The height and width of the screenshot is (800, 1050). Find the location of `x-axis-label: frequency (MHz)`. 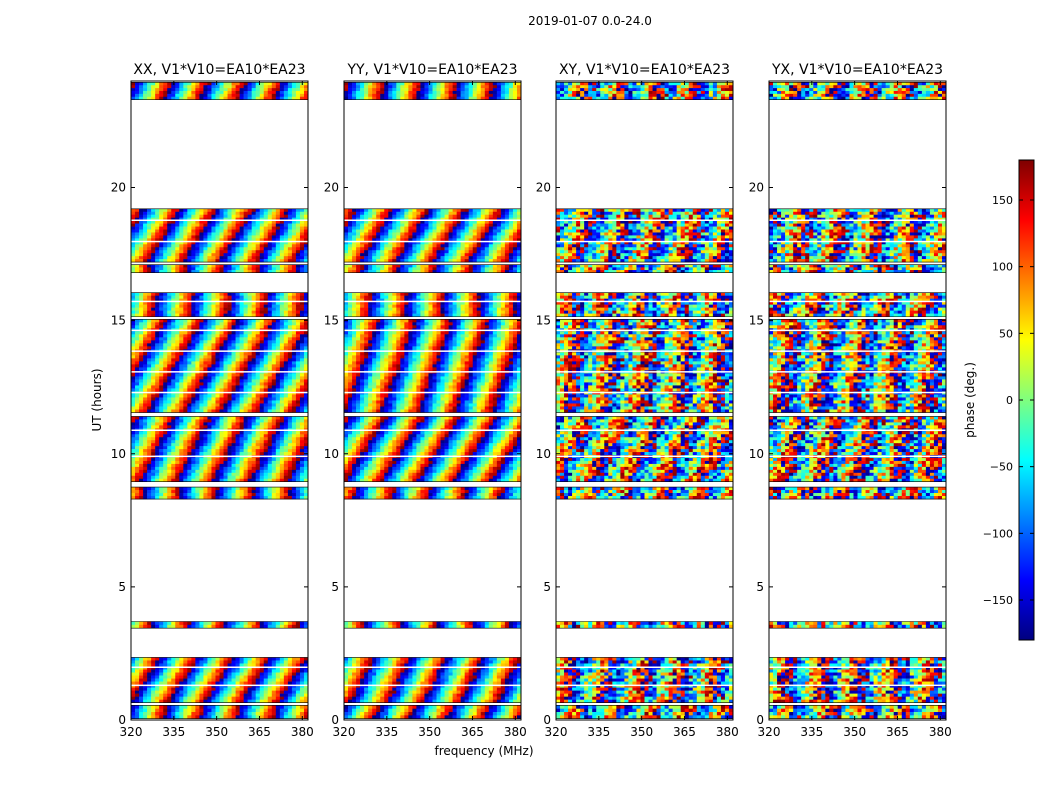

x-axis-label: frequency (MHz) is located at coordinates (483, 751).